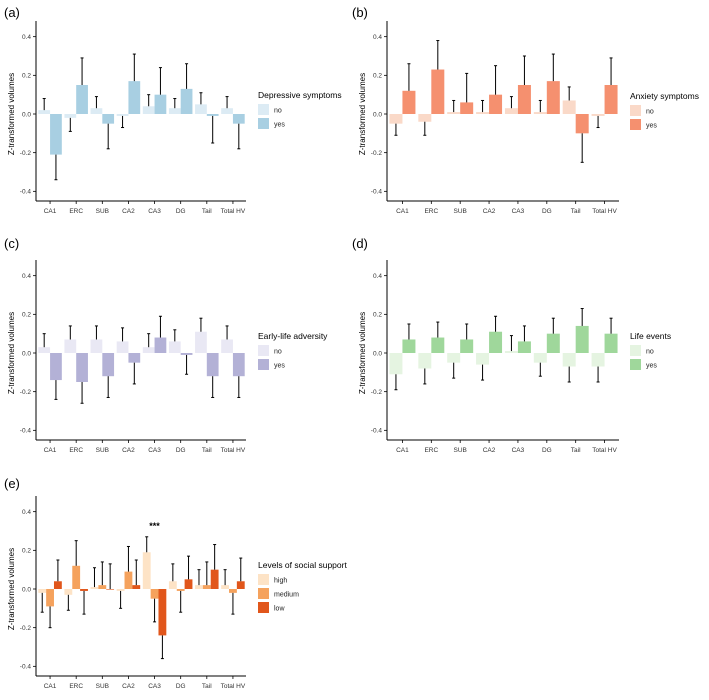  What do you see at coordinates (76, 577) in the screenshot?
I see `bar-erc-medium` at bounding box center [76, 577].